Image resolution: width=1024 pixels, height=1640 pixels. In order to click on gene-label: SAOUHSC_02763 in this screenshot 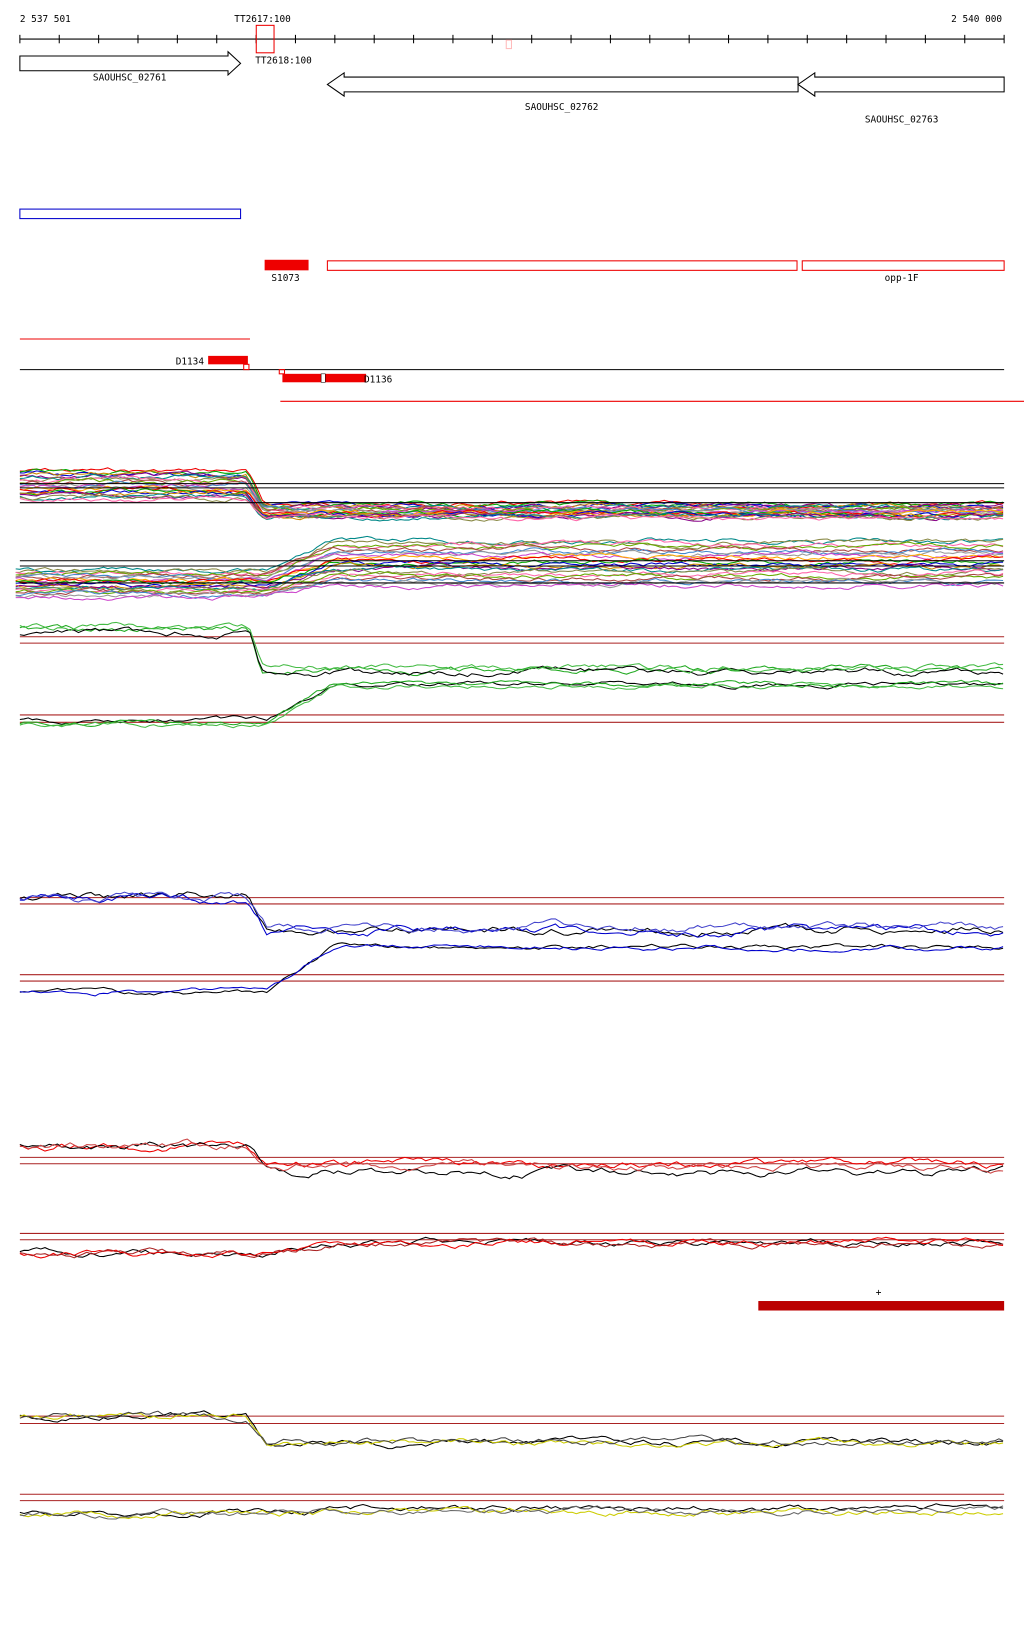, I will do `click(902, 119)`.